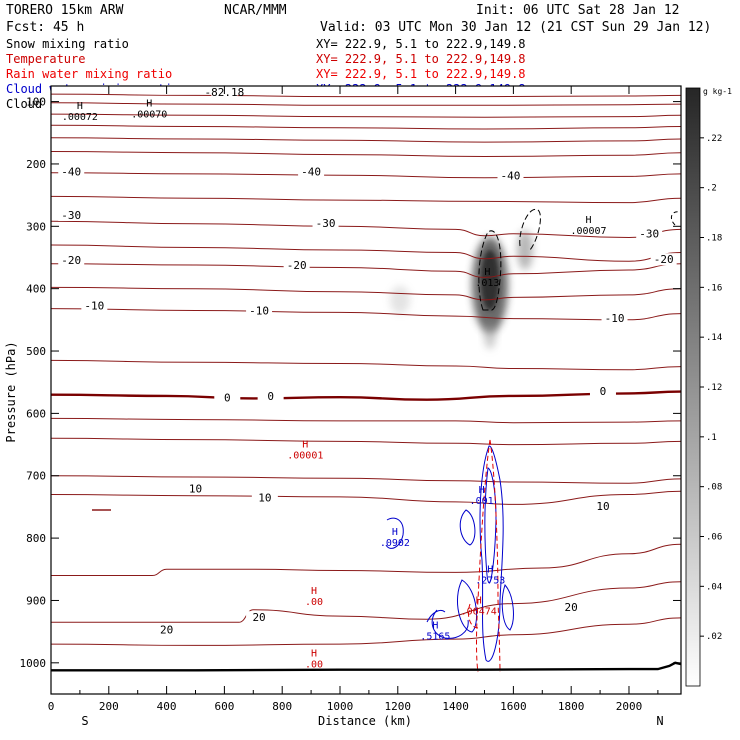 The width and height of the screenshot is (740, 740). Describe the element at coordinates (711, 189) in the screenshot. I see `colorbar-tick-label: .2` at that location.